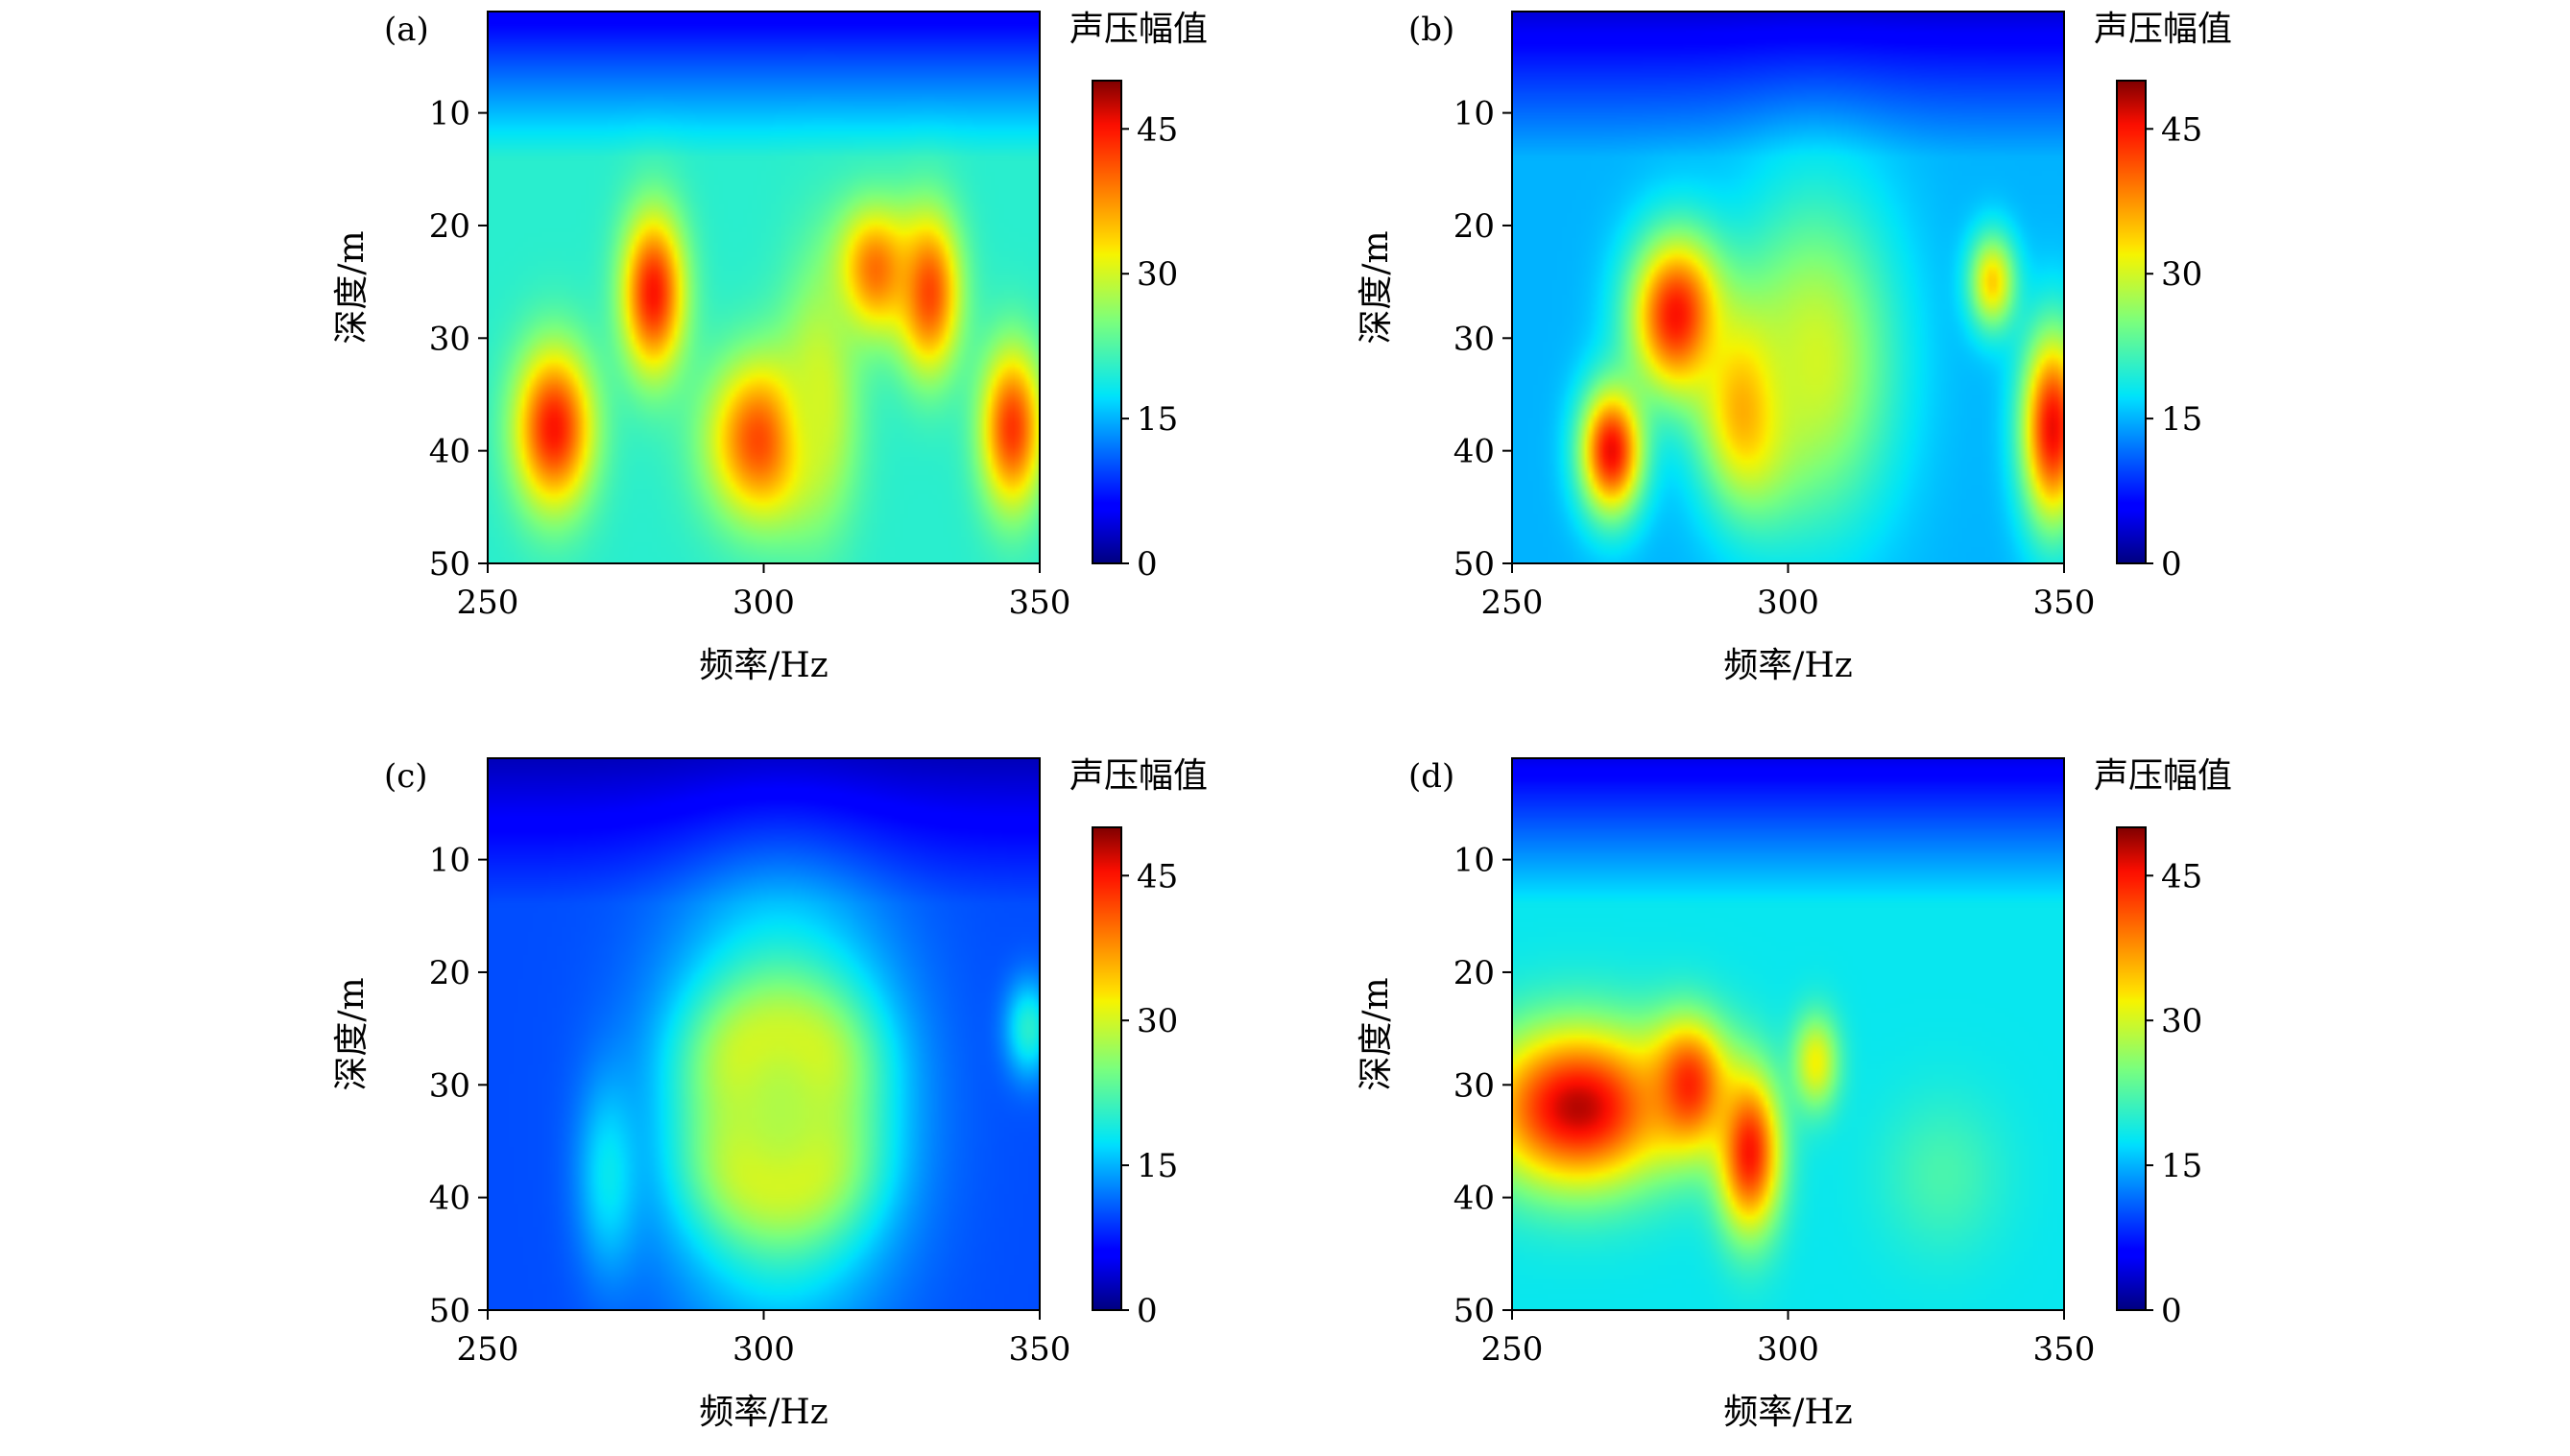  Describe the element at coordinates (1431, 777) in the screenshot. I see `panel-label: (d)` at that location.